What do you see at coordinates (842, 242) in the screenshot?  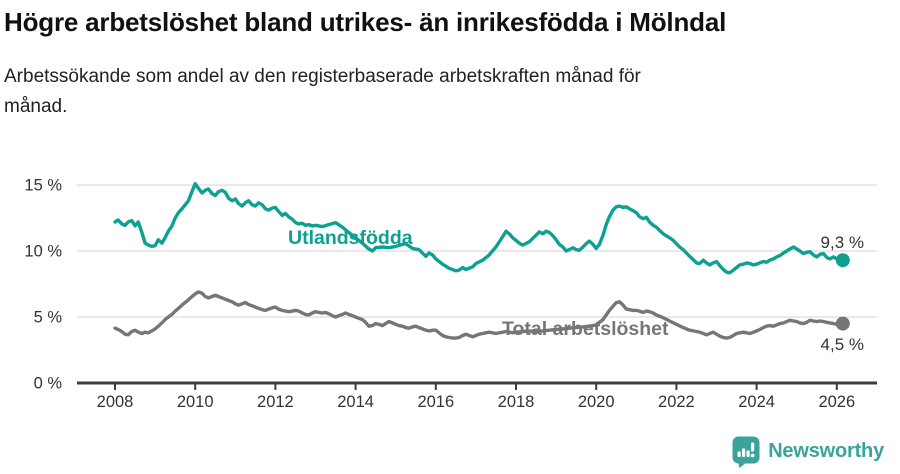 I see `end-value-label-0: 9,3 %` at bounding box center [842, 242].